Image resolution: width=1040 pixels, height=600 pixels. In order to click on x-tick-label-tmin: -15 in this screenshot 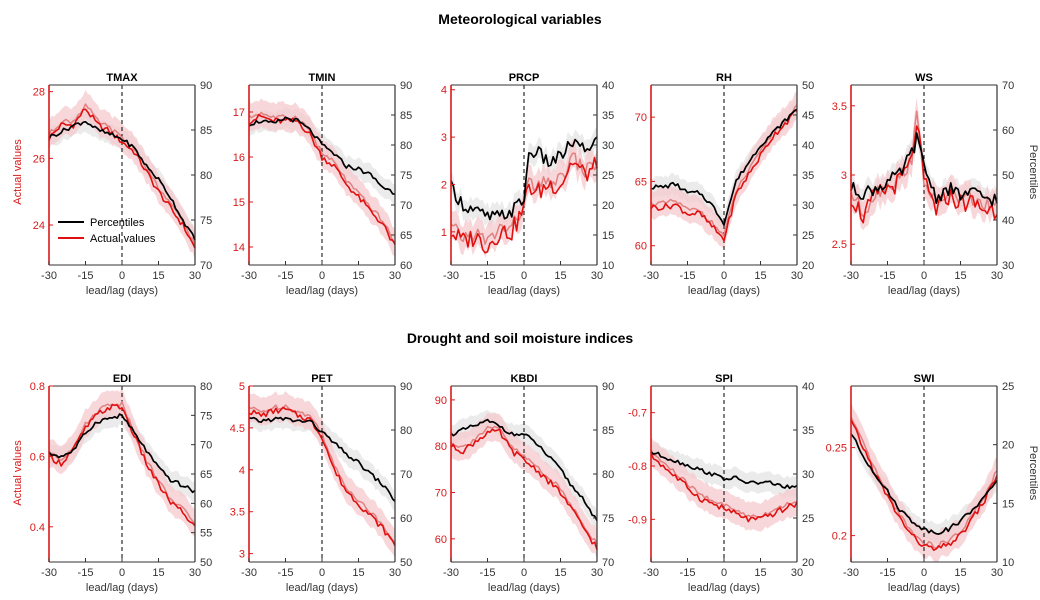, I will do `click(286, 276)`.